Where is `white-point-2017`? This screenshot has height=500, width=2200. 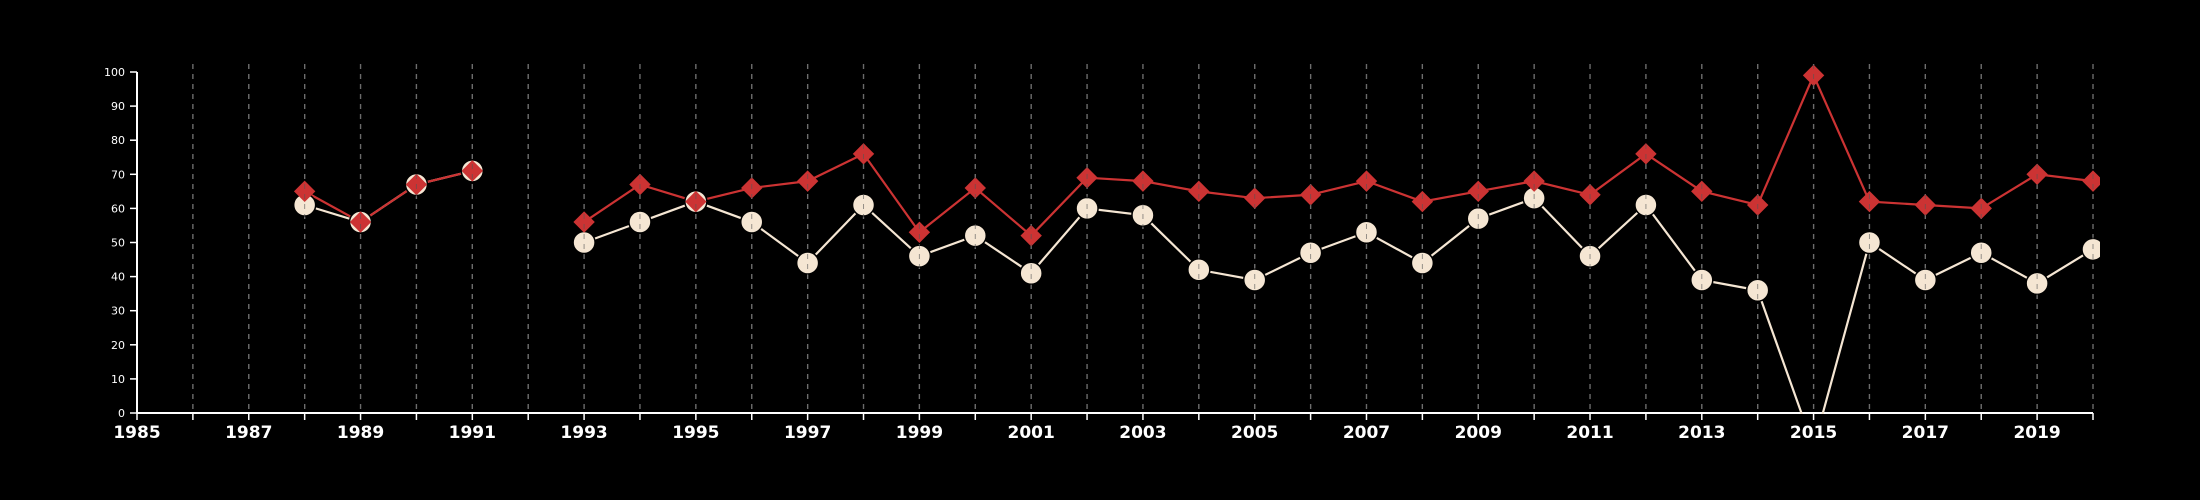
white-point-2017 is located at coordinates (1925, 280).